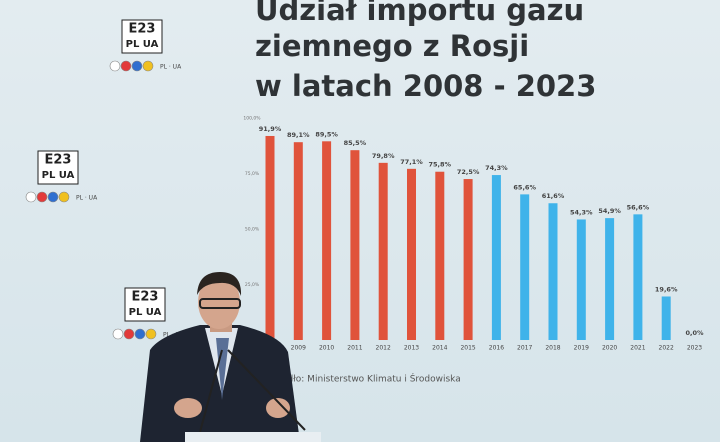 The height and width of the screenshot is (442, 720). What do you see at coordinates (496, 168) in the screenshot?
I see `value-label: 74,3%` at bounding box center [496, 168].